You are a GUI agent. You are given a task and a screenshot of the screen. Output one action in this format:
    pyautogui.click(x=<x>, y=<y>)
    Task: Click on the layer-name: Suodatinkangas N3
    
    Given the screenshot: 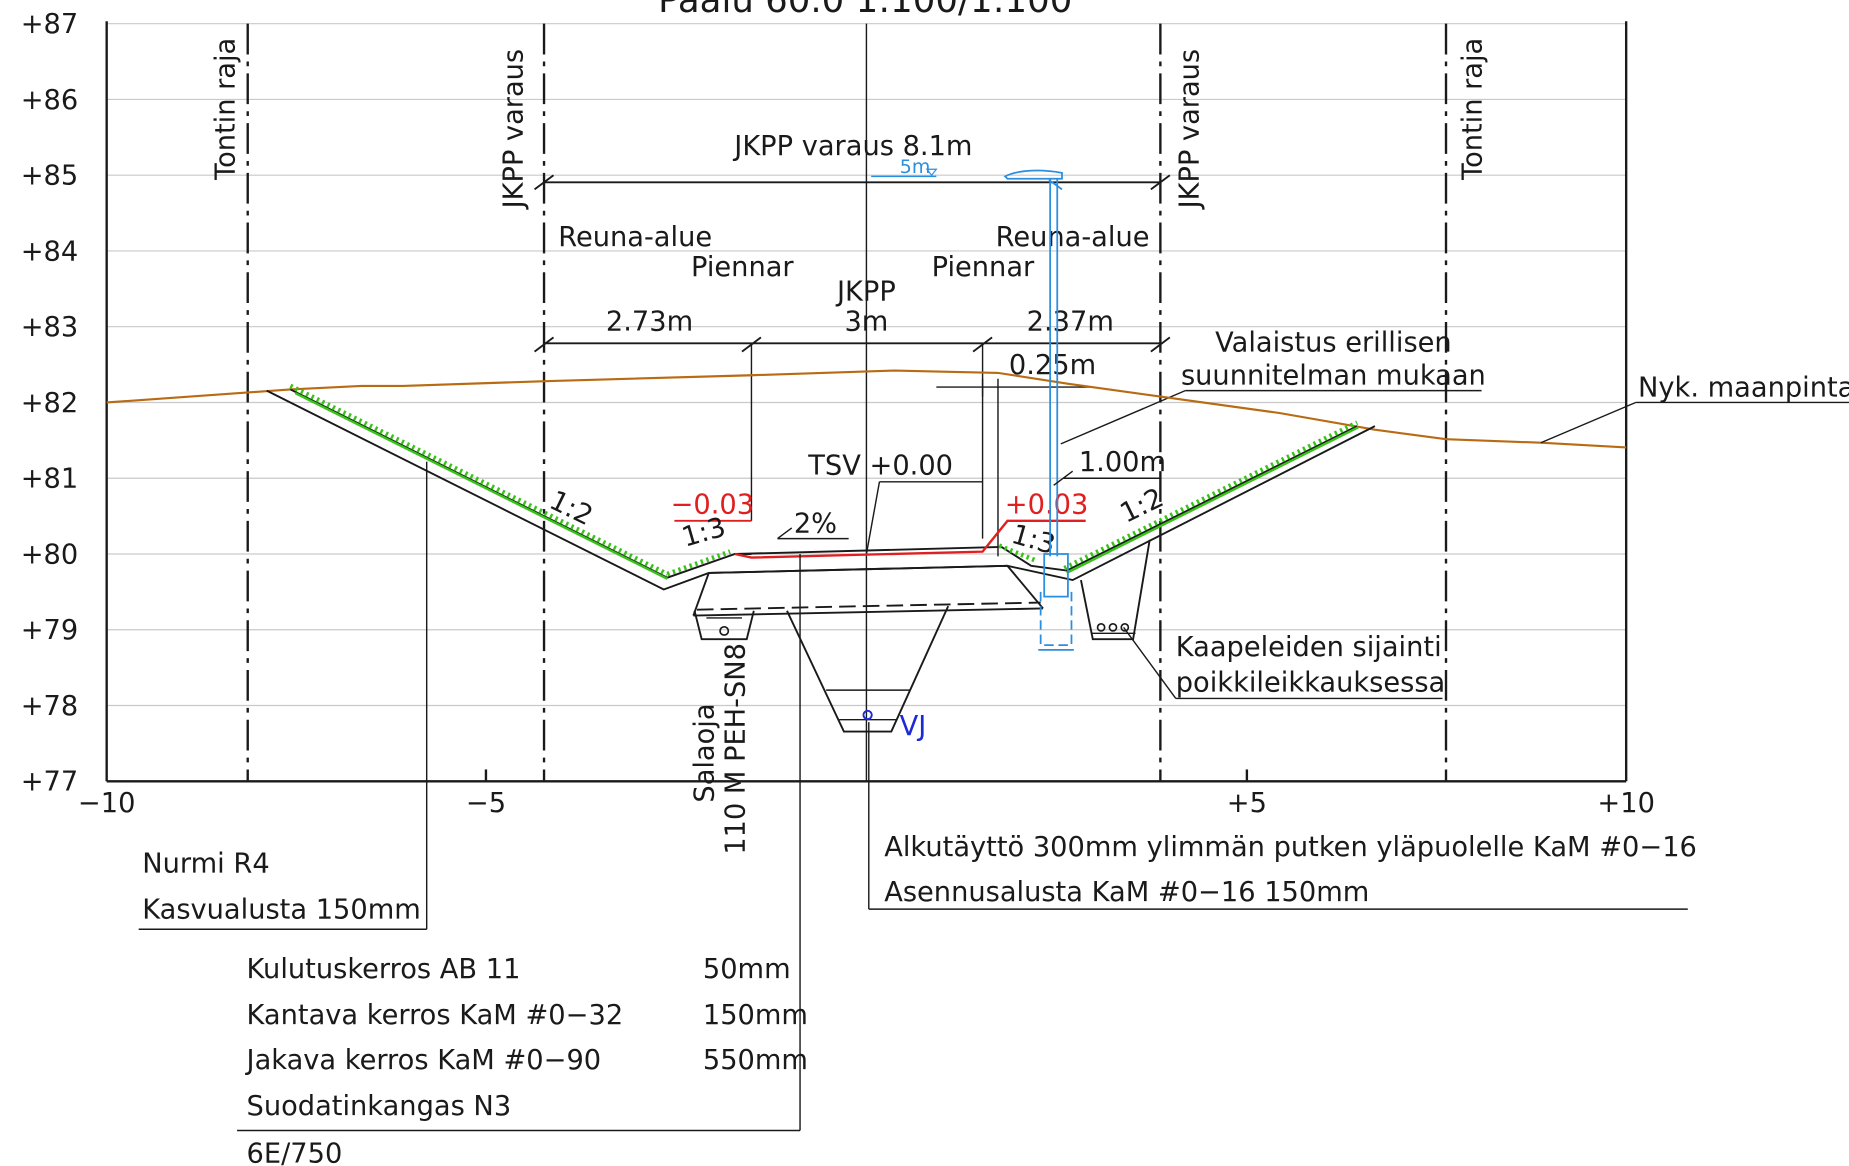 What is the action you would take?
    pyautogui.click(x=379, y=1106)
    